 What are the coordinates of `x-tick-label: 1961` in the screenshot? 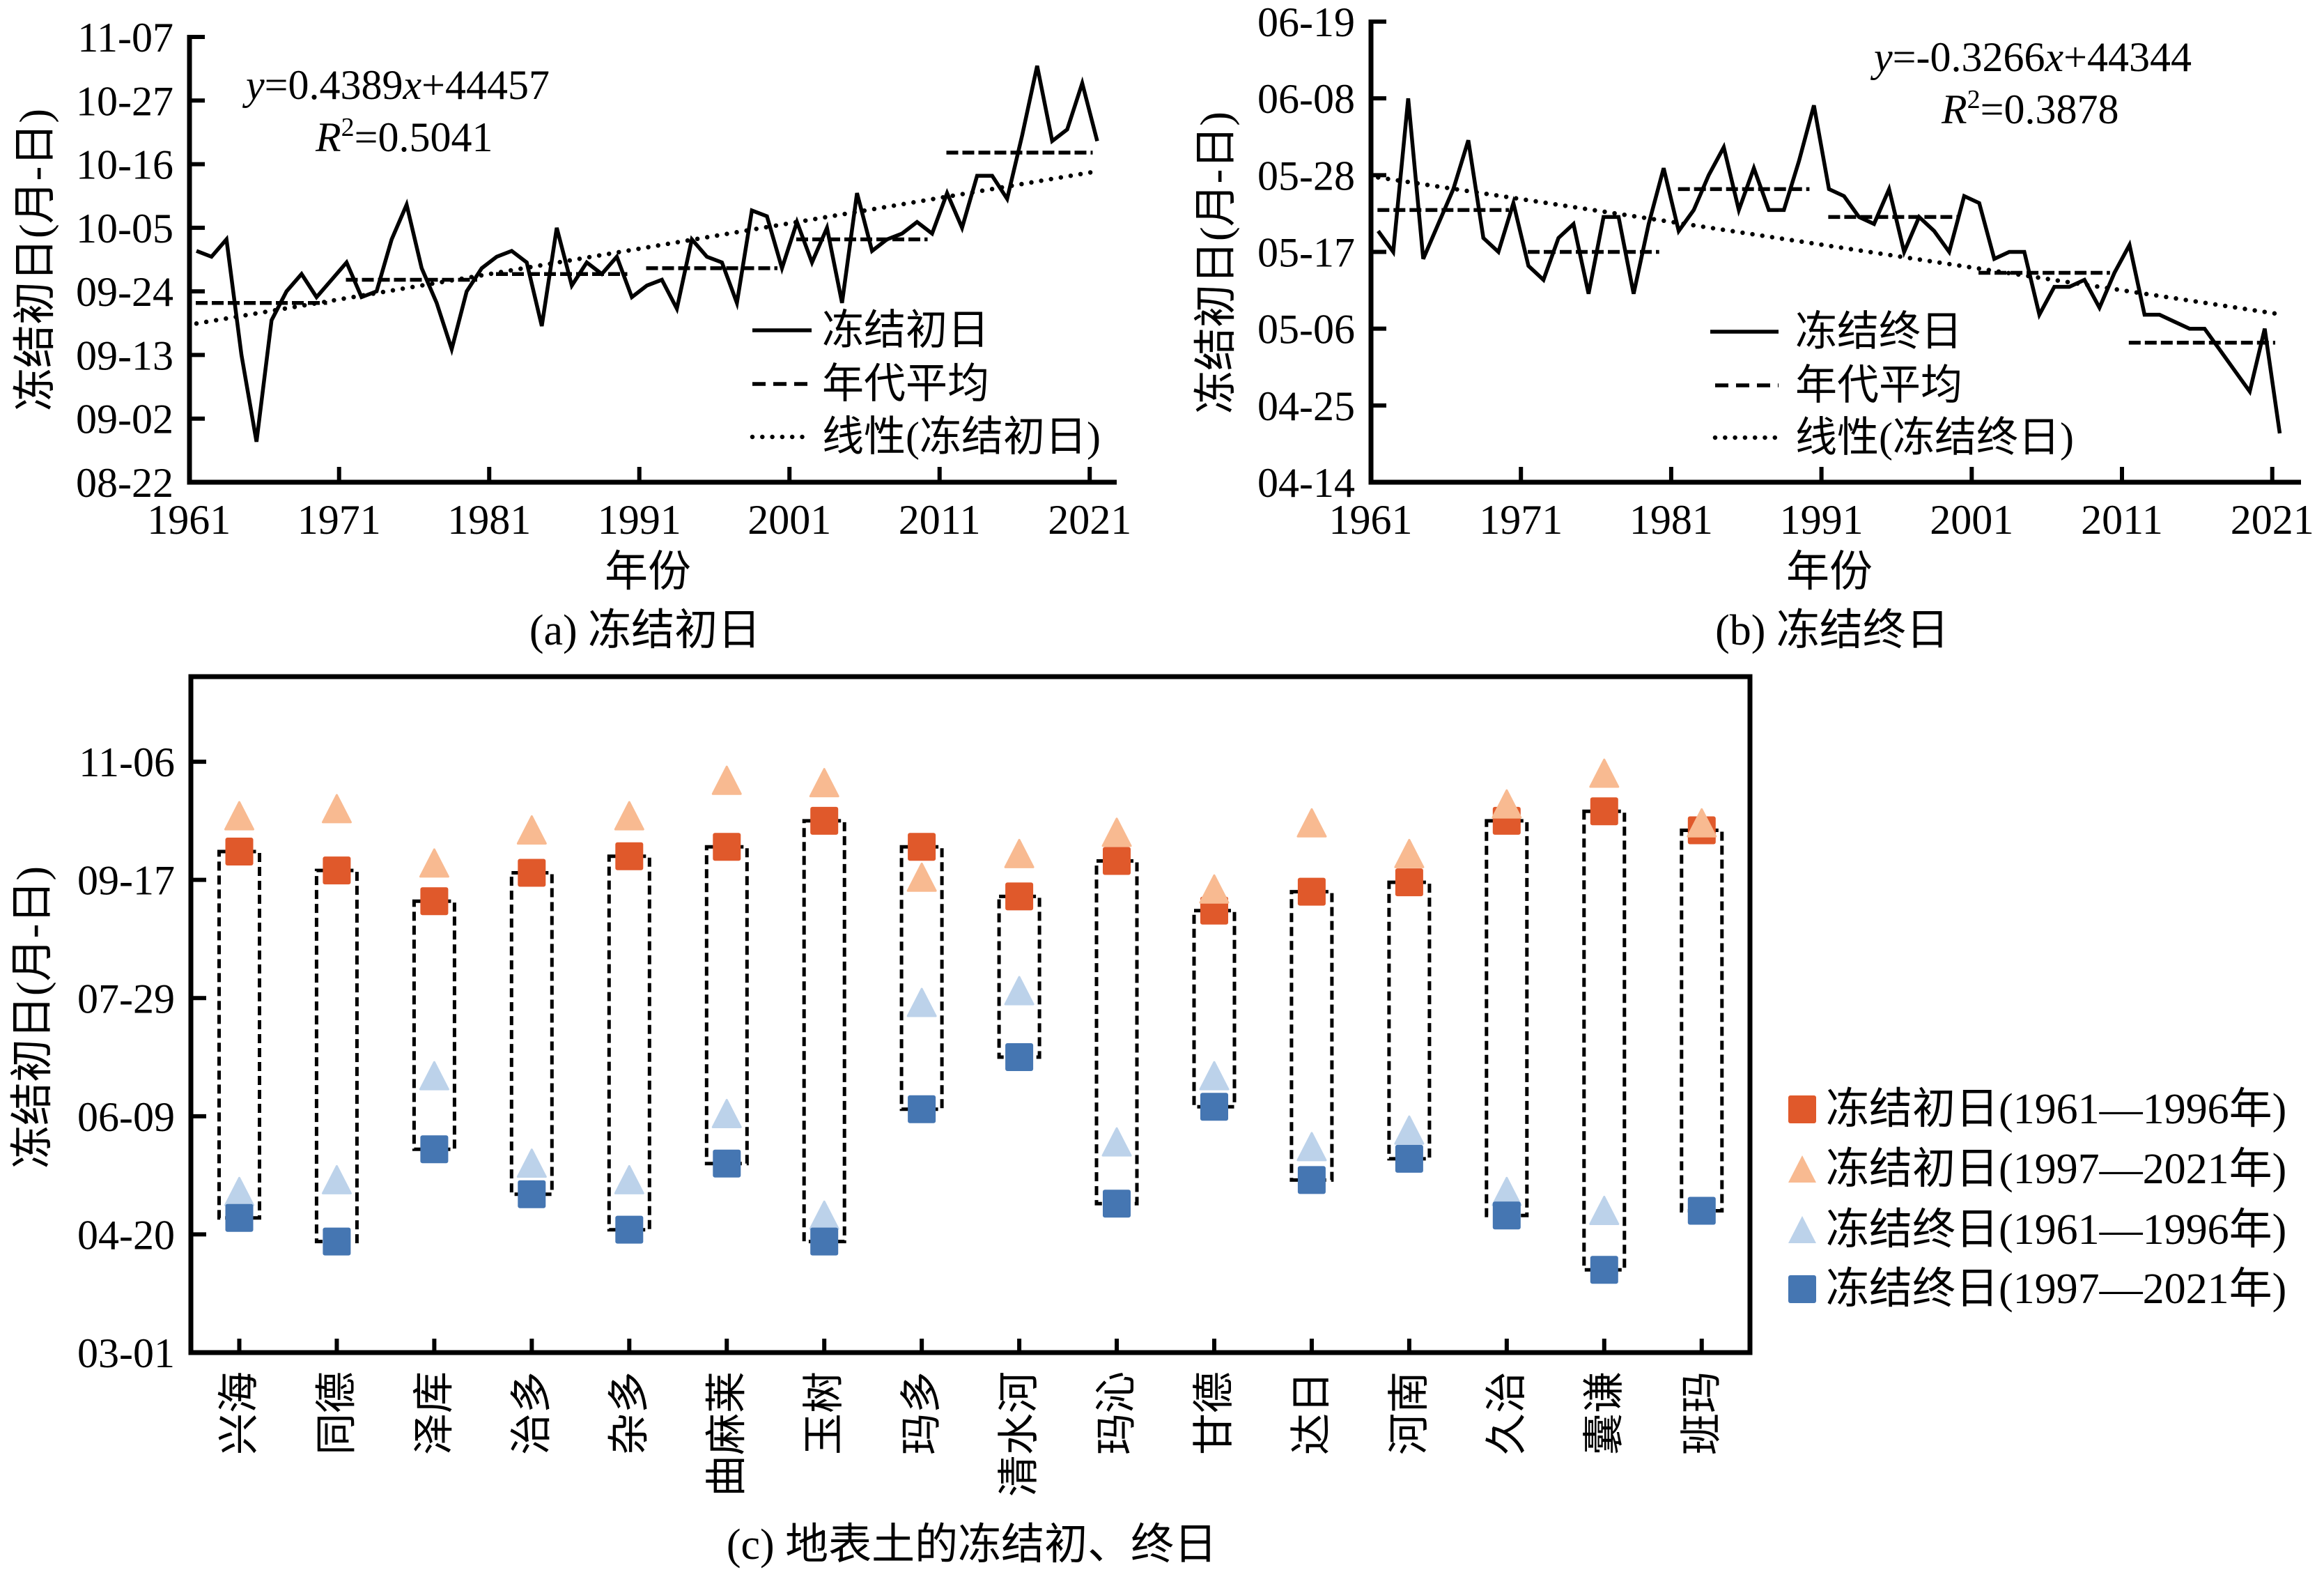 It's located at (1371, 520).